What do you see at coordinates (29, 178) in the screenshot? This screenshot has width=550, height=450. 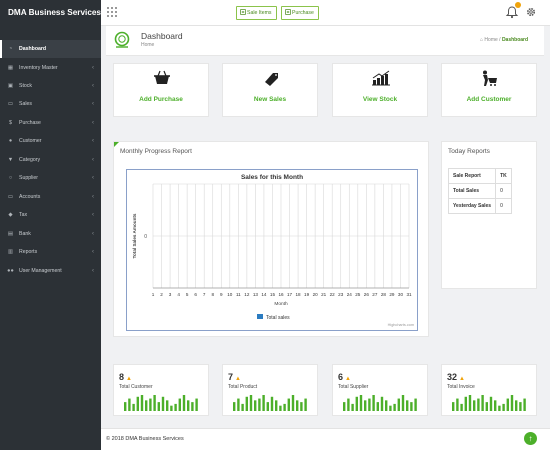 I see `sidebar-item-label: Supplier` at bounding box center [29, 178].